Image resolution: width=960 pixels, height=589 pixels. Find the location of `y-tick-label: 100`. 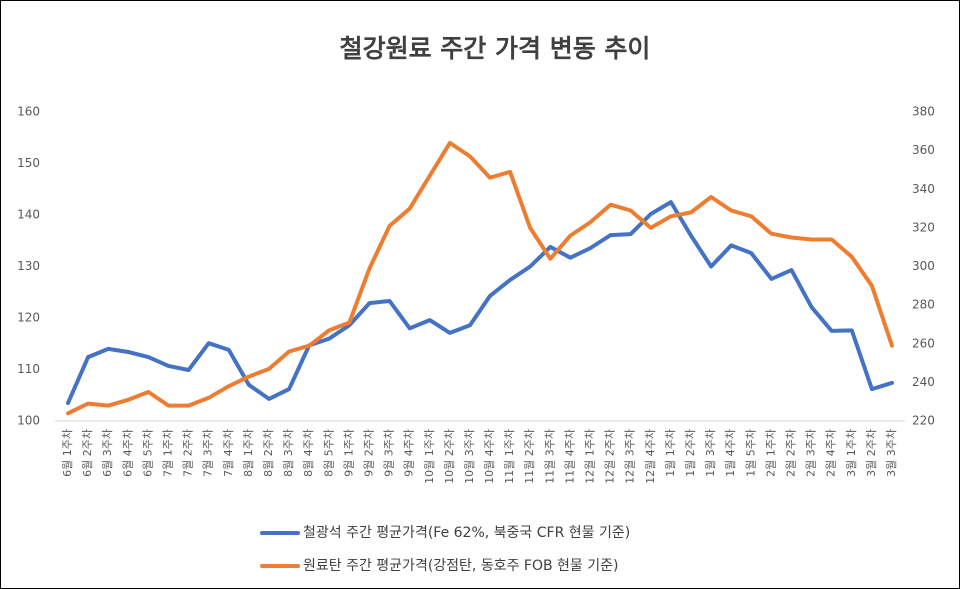

y-tick-label: 100 is located at coordinates (28, 421).